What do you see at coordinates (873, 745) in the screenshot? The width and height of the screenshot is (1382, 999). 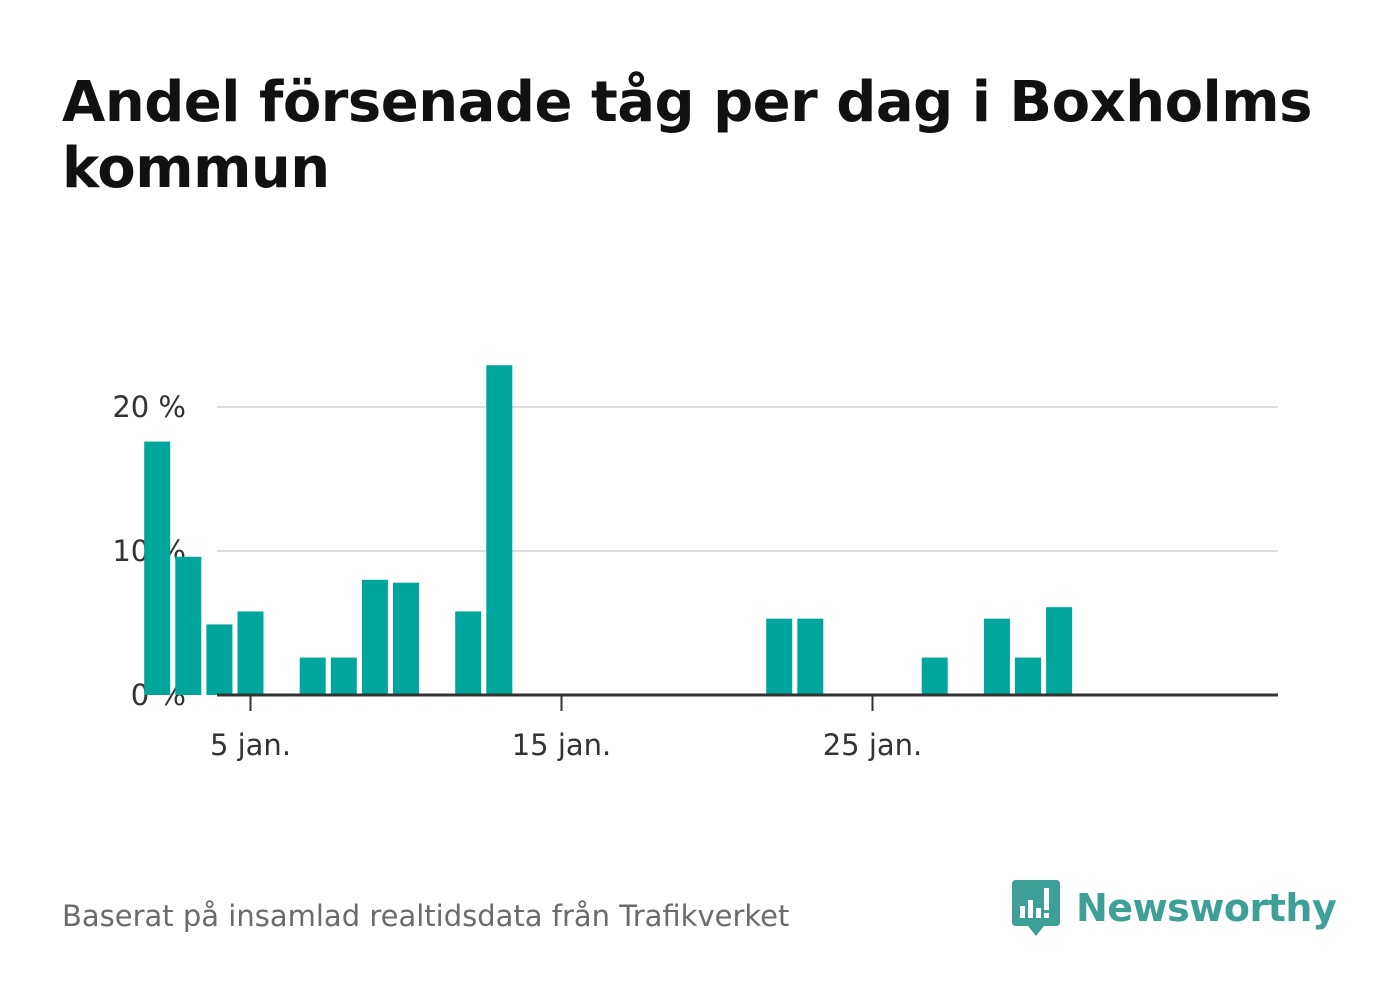 I see `x-tick-label: 25 jan.` at bounding box center [873, 745].